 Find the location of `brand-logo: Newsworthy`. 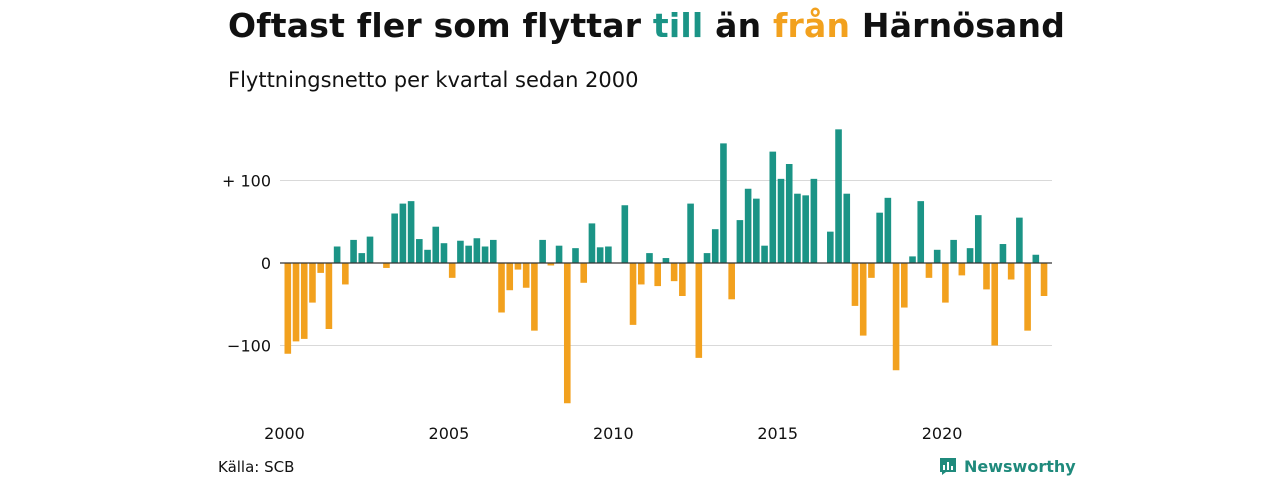

brand-logo: Newsworthy is located at coordinates (1007, 466).